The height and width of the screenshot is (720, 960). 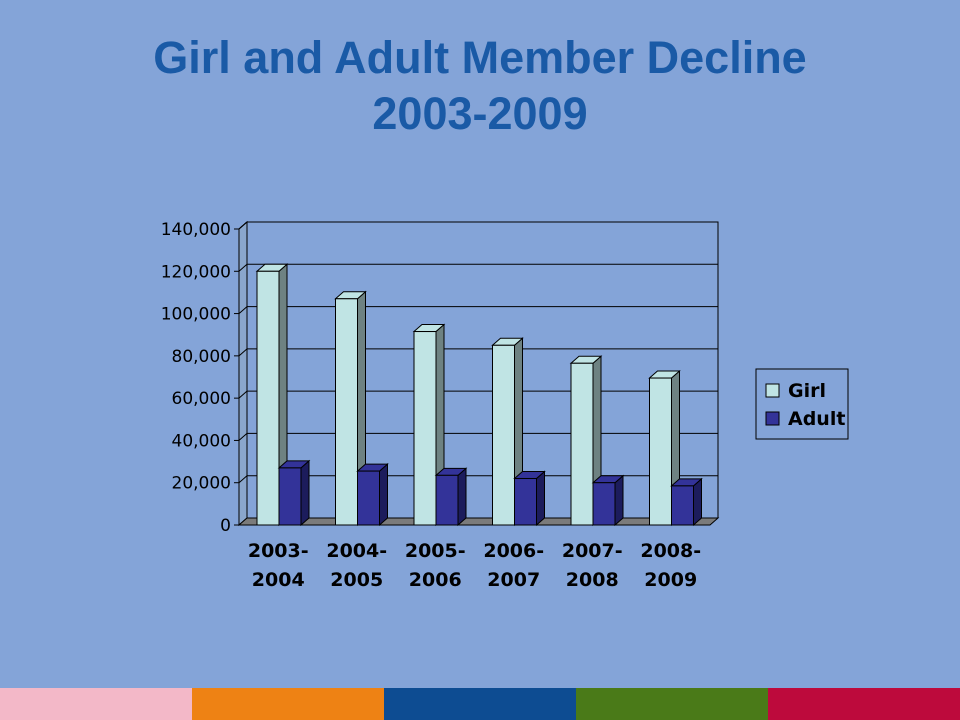 What do you see at coordinates (278, 551) in the screenshot?
I see `x-tick-label: 2003-` at bounding box center [278, 551].